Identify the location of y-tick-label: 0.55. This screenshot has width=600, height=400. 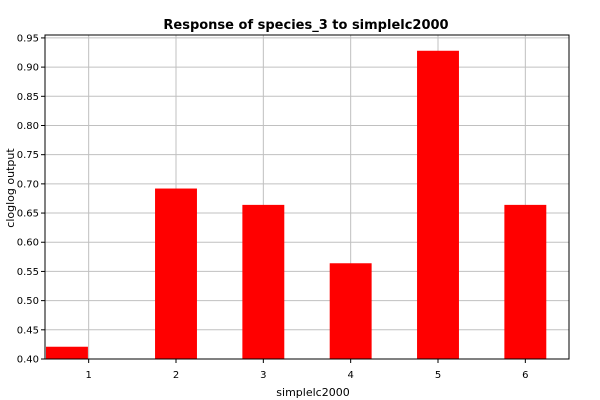
(28, 272).